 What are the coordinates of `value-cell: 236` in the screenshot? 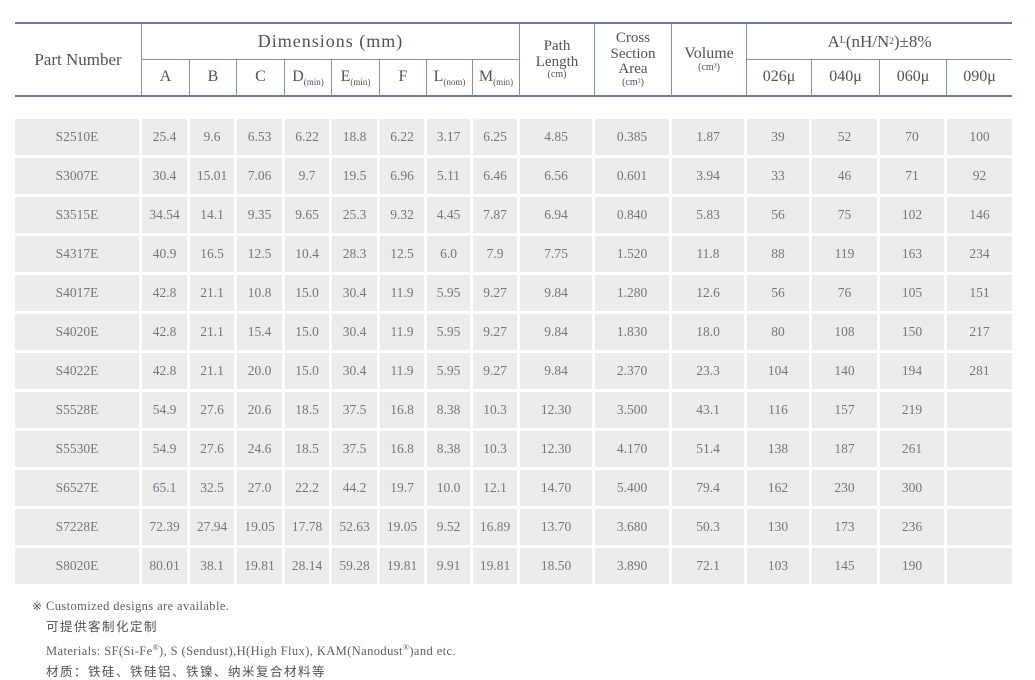 It's located at (913, 528).